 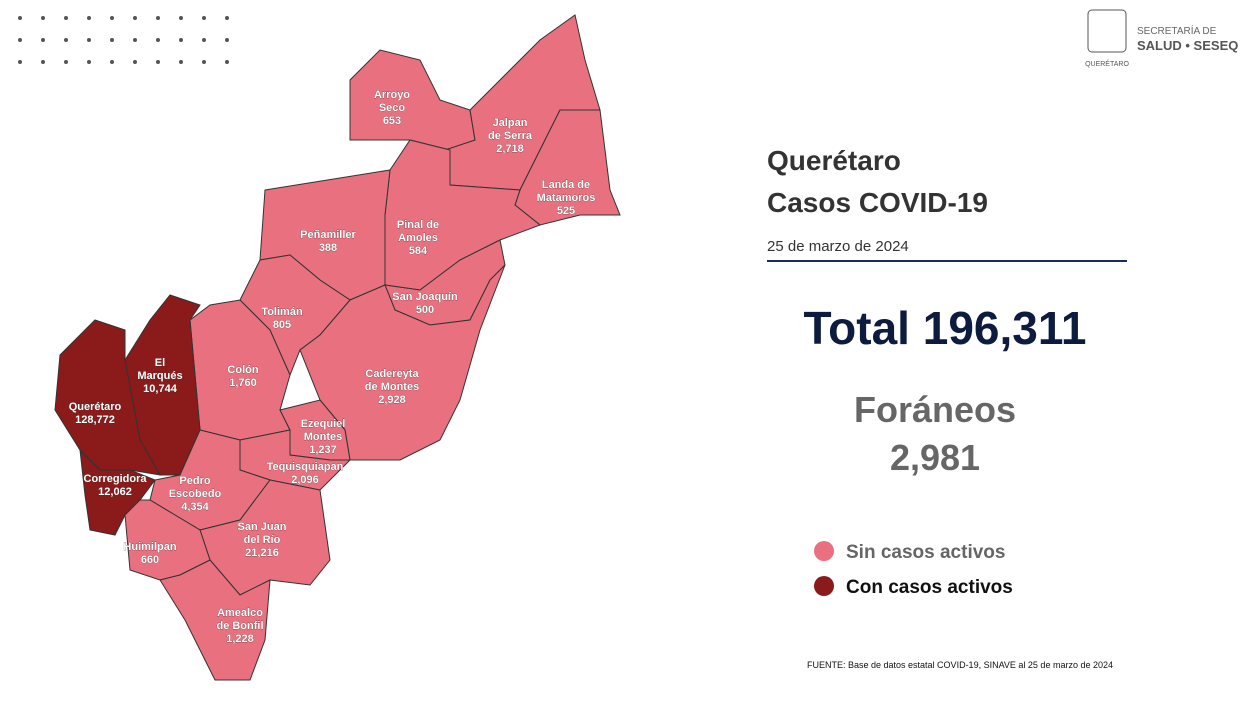 What do you see at coordinates (1107, 63) in the screenshot?
I see `seal-label: QUERÉTARO` at bounding box center [1107, 63].